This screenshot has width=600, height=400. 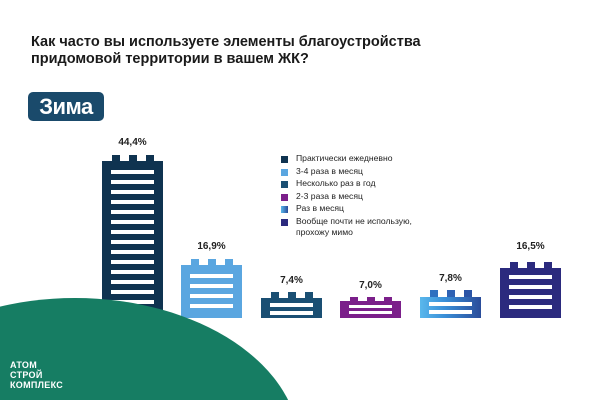 What do you see at coordinates (291, 280) in the screenshot?
I see `bar-value-label: 7,4%` at bounding box center [291, 280].